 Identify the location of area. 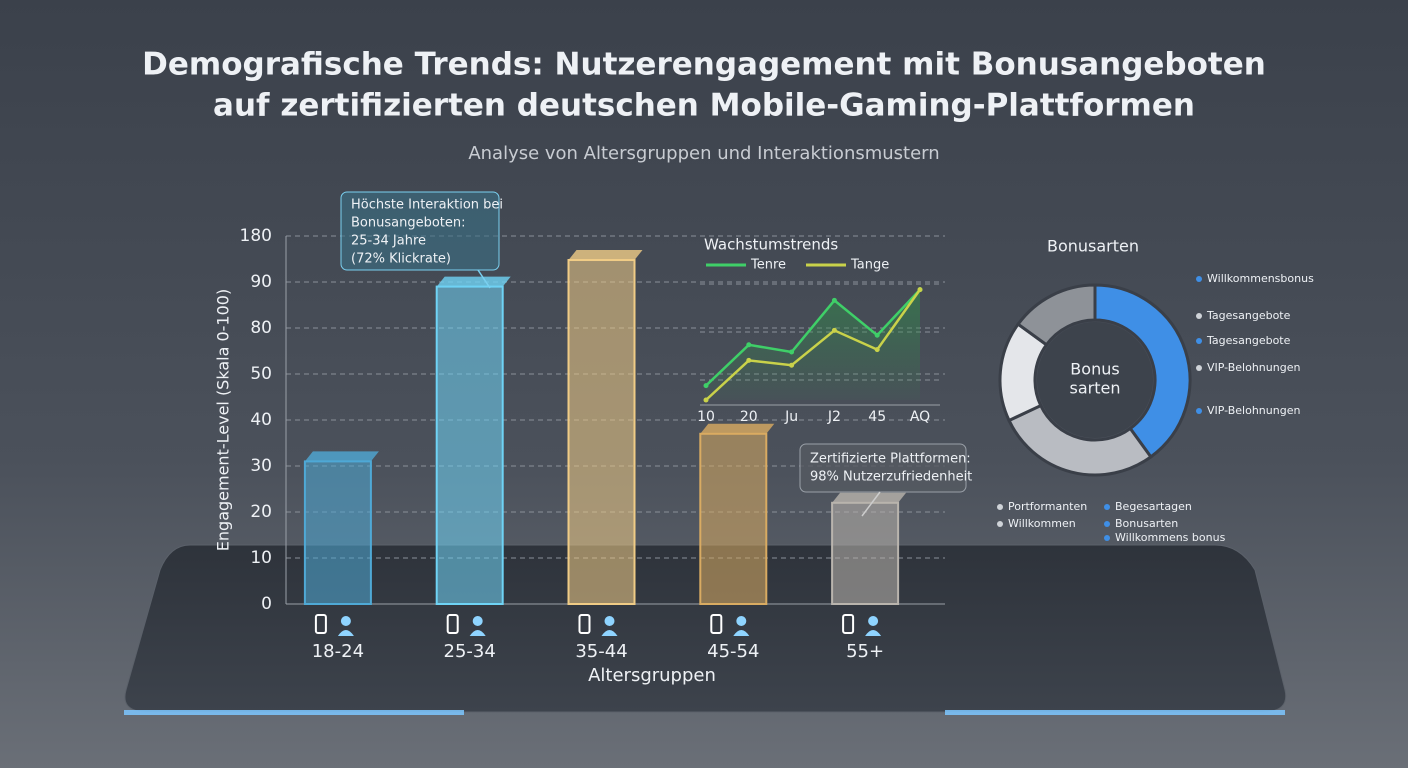
(813, 344).